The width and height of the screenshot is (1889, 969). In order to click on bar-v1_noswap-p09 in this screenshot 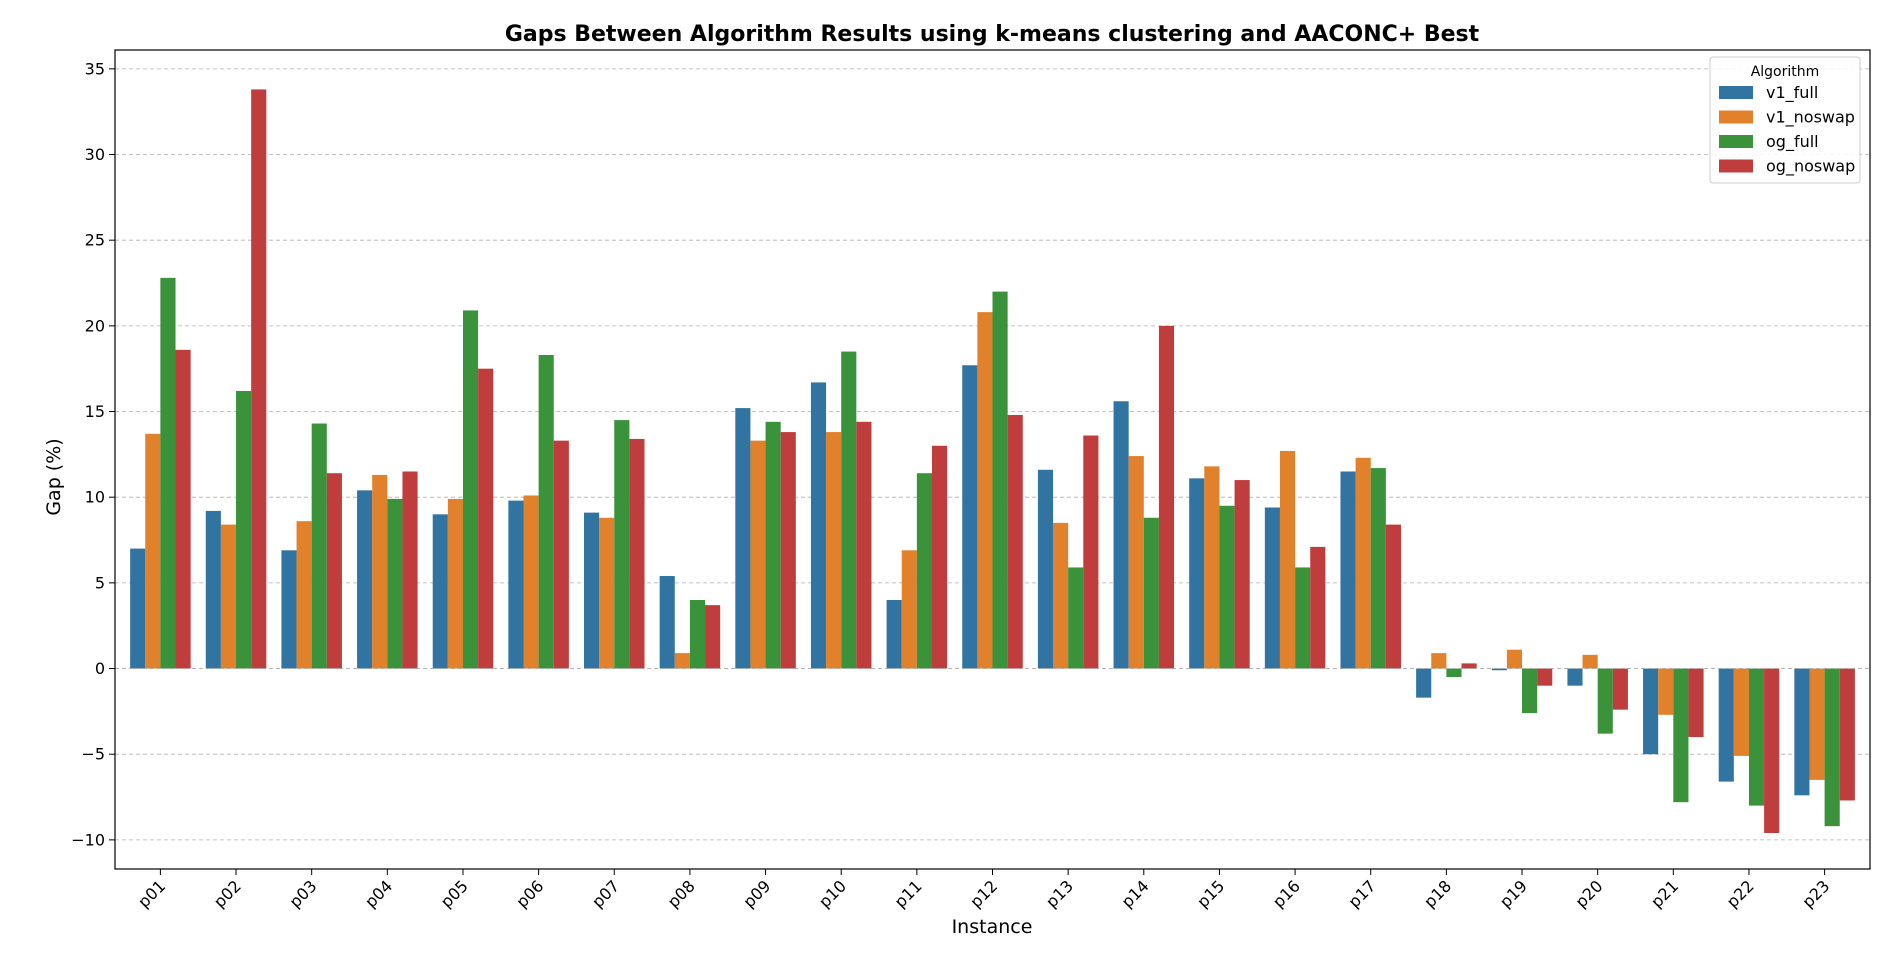, I will do `click(758, 554)`.